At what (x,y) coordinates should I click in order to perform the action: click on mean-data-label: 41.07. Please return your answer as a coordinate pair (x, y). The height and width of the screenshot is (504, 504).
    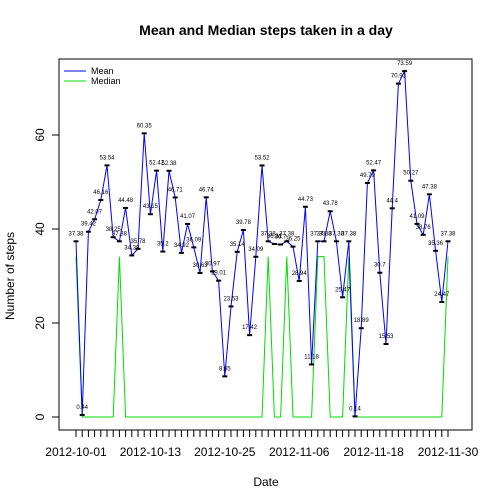
    Looking at the image, I should click on (188, 217).